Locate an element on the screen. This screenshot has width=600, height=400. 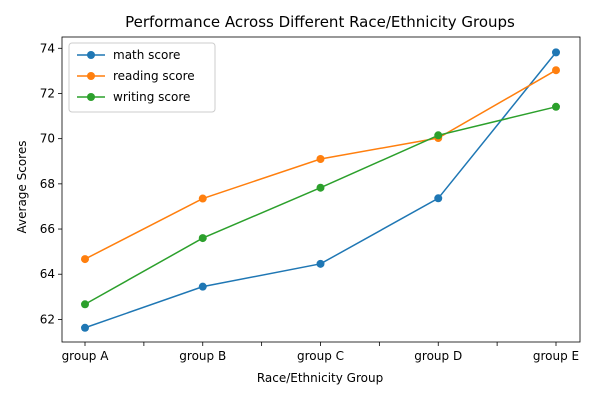
legend: math score reading score writing score is located at coordinates (142, 77).